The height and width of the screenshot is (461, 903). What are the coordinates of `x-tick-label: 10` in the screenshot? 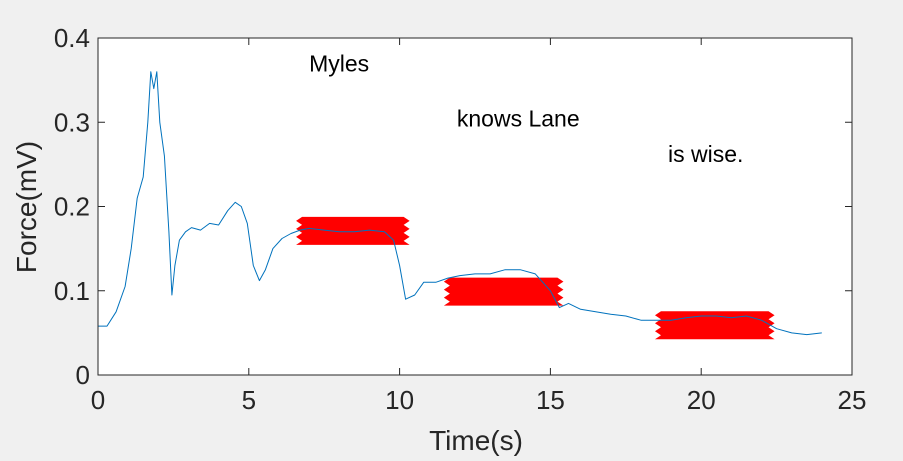 It's located at (399, 400).